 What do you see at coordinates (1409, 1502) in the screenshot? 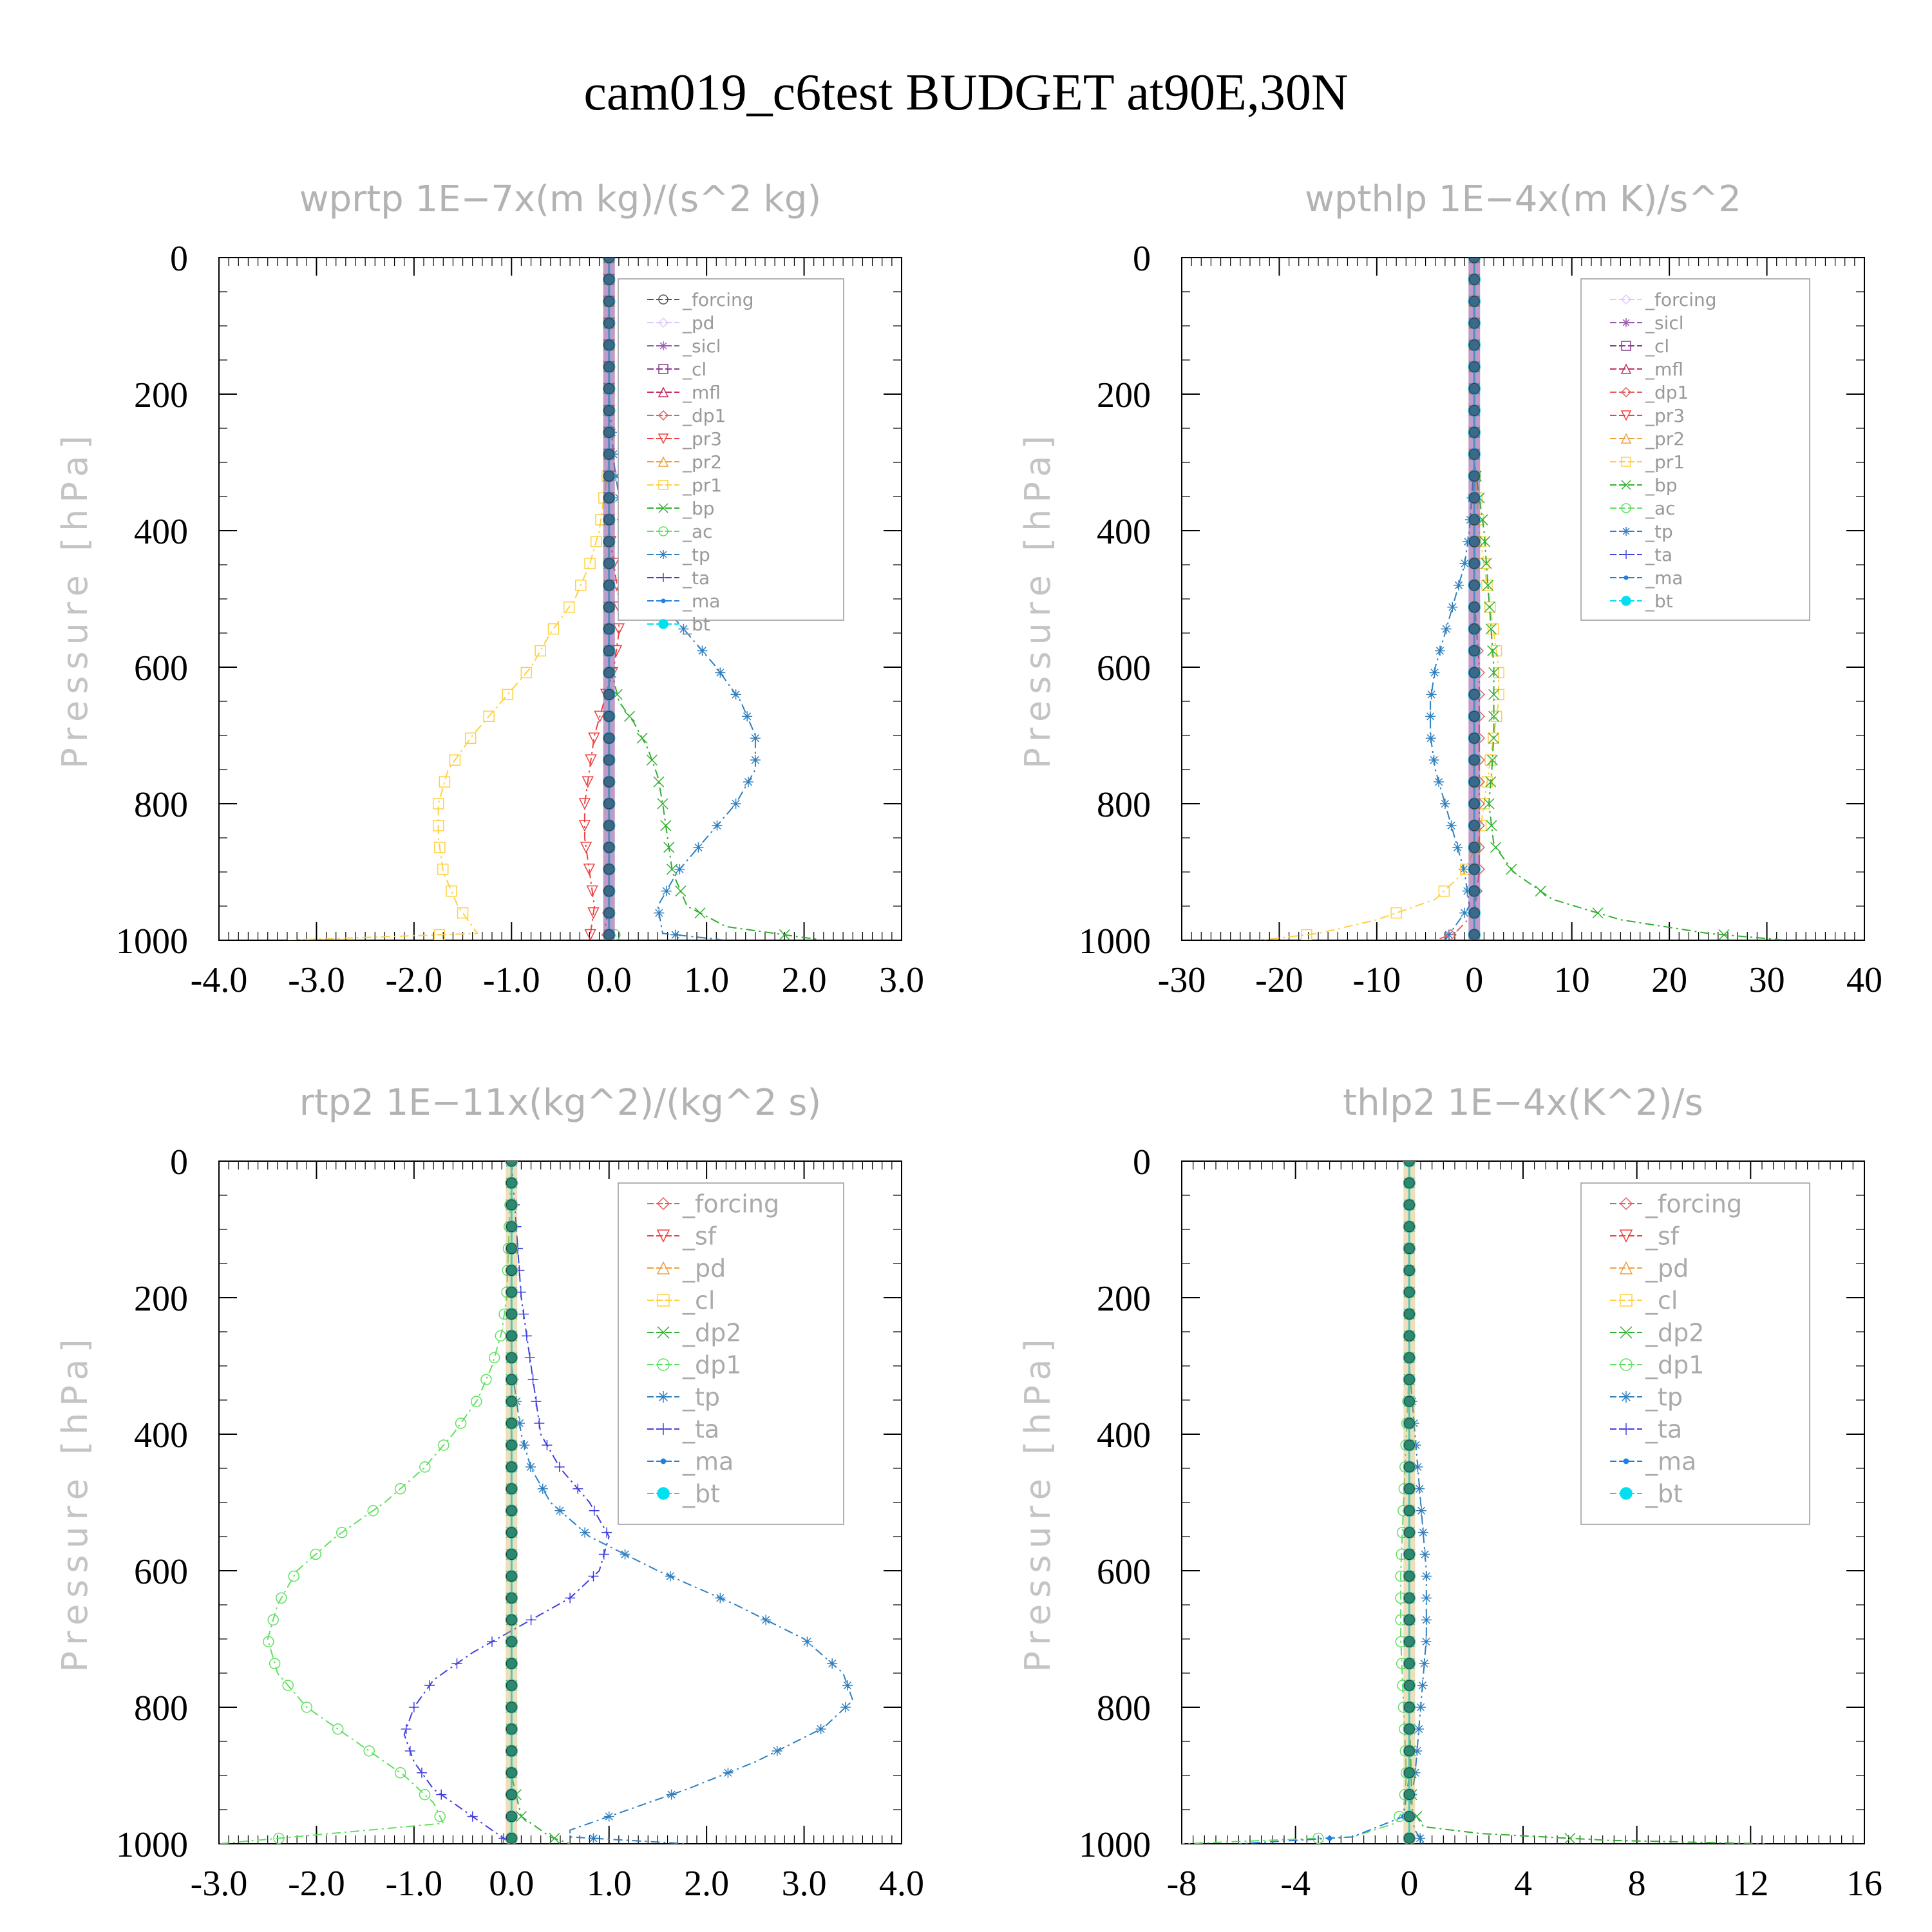
I see `zero-band` at bounding box center [1409, 1502].